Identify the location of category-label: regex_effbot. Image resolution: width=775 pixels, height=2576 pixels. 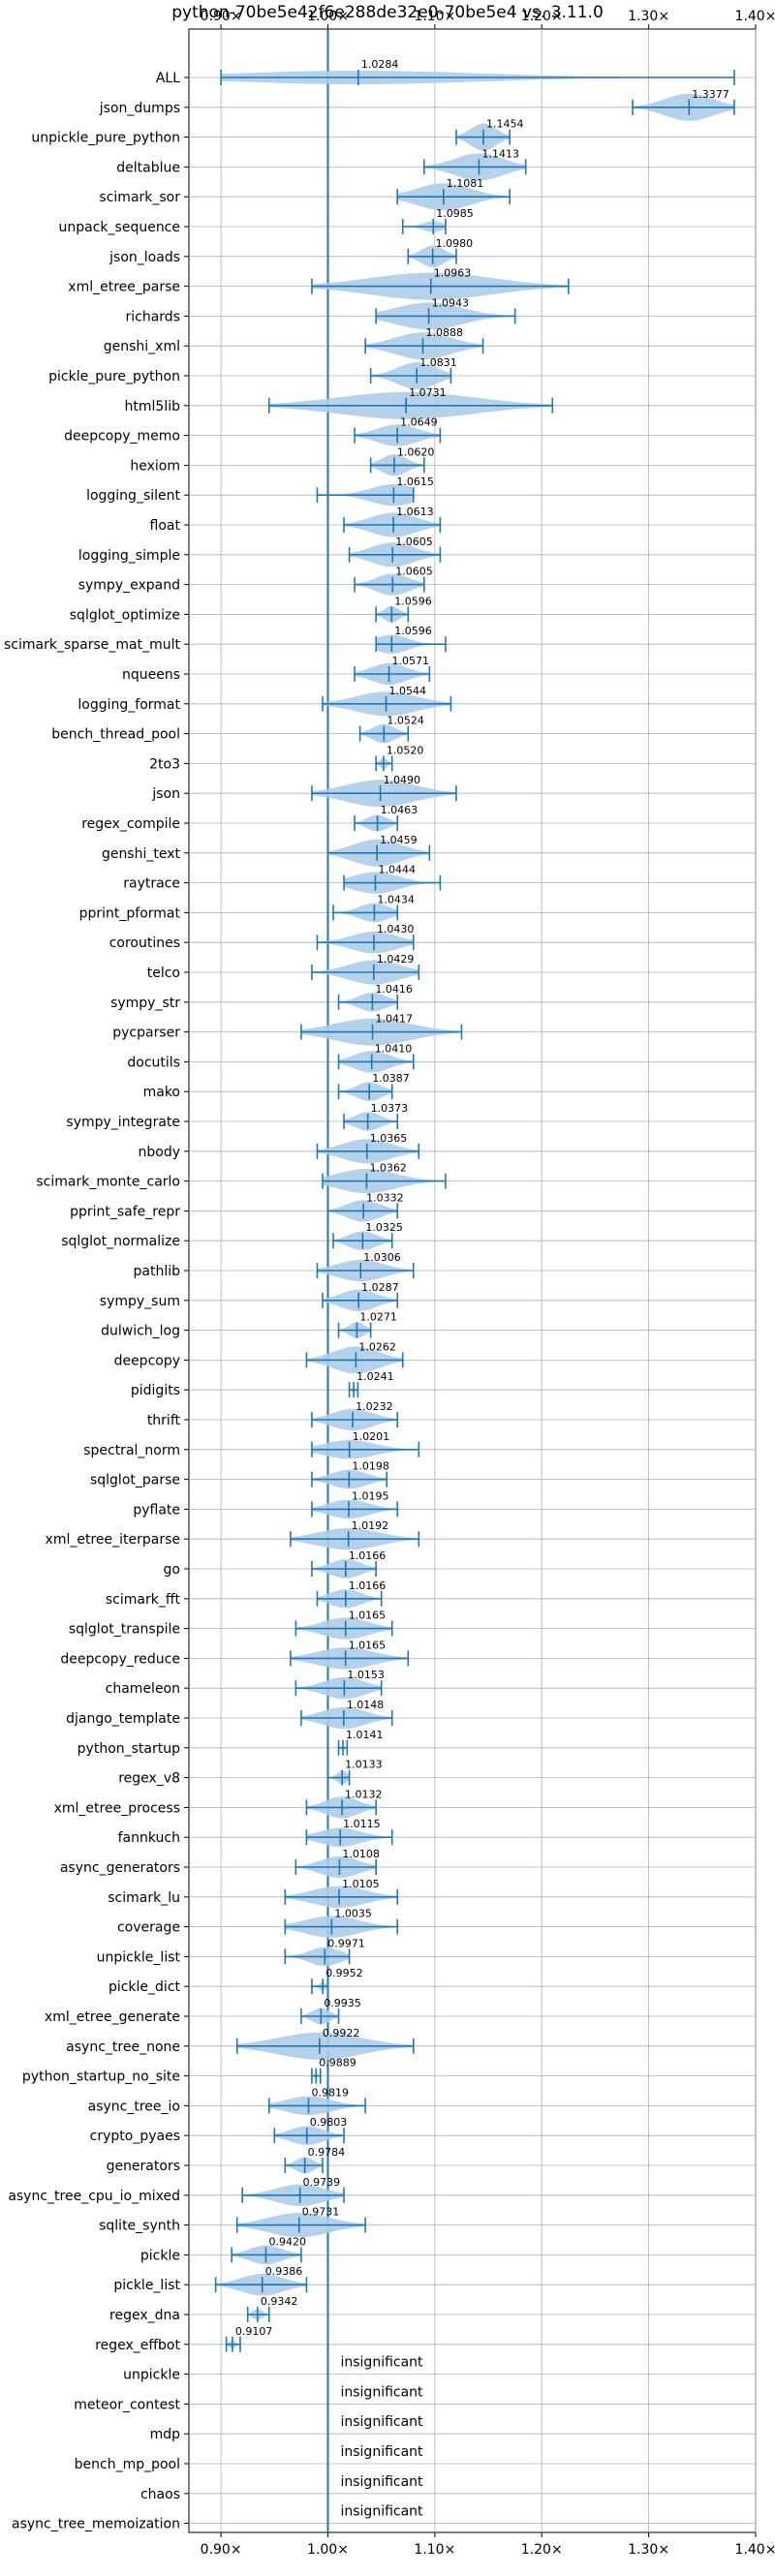
(137, 2345).